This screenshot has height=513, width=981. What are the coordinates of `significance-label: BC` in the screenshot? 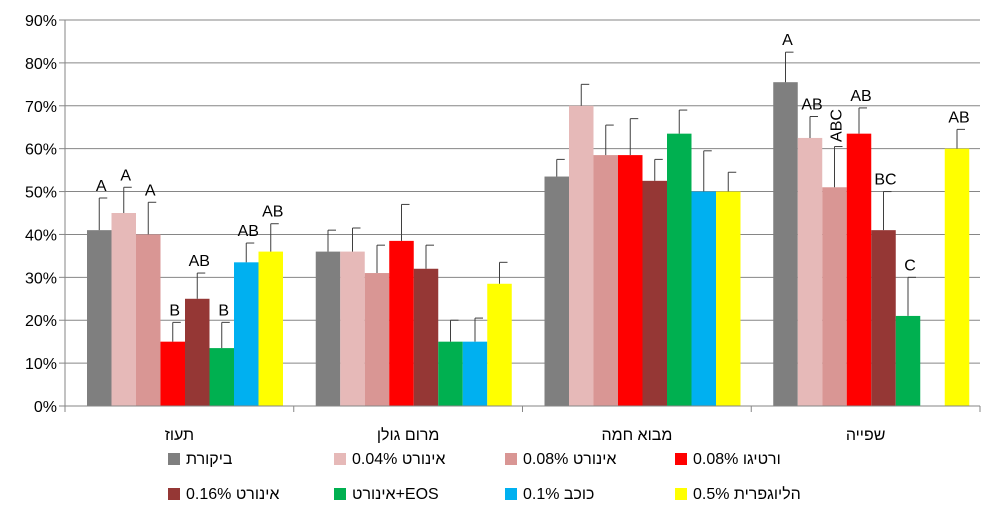 It's located at (885, 180).